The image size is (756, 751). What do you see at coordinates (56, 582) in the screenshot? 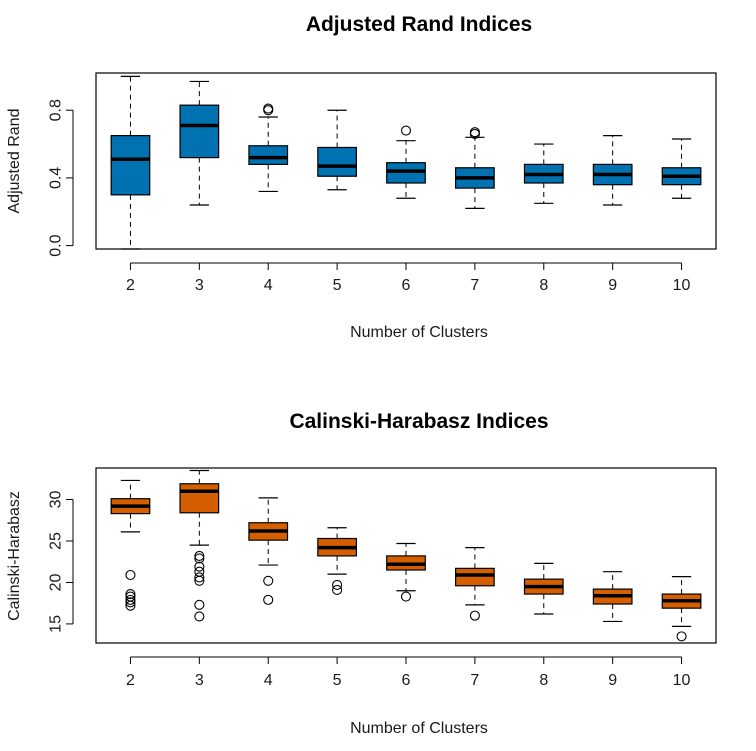
I see `y-tick-label: 20` at bounding box center [56, 582].